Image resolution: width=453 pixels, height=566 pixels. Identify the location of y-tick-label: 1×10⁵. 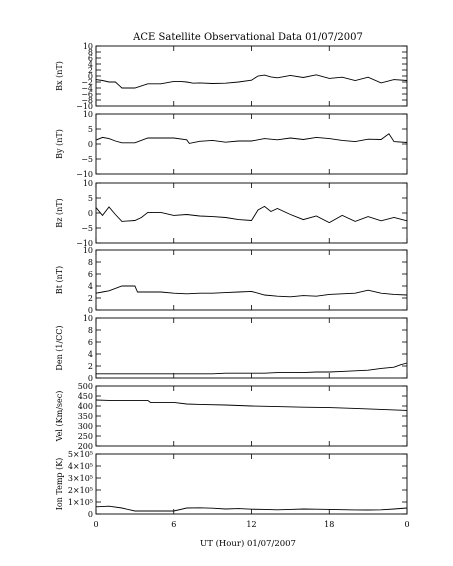
(80, 502).